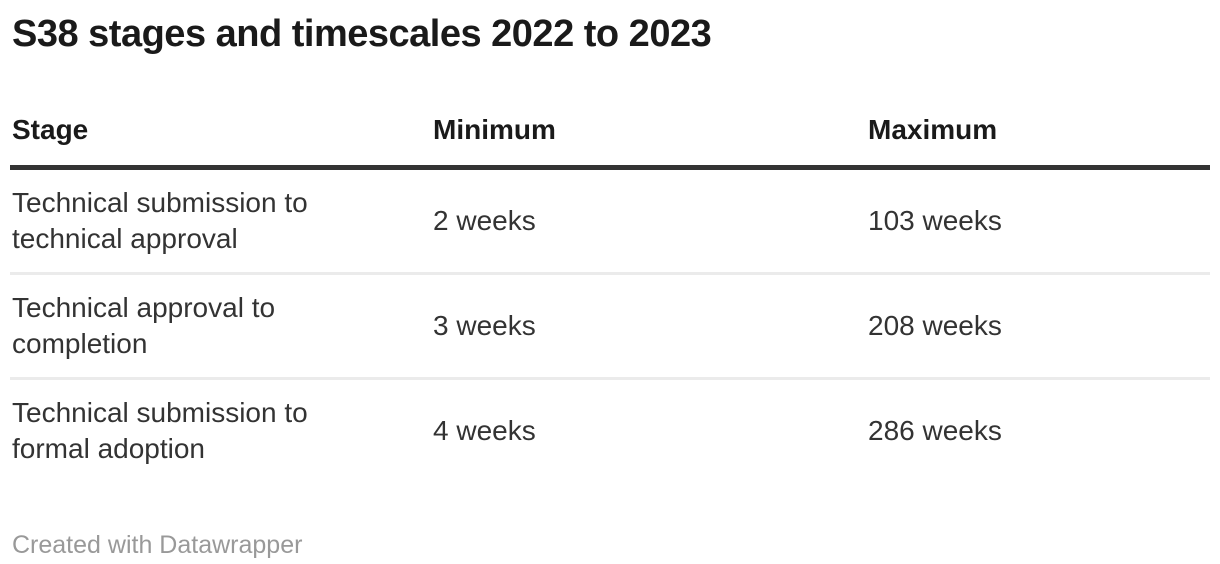 This screenshot has width=1220, height=564. What do you see at coordinates (160, 430) in the screenshot?
I see `cell-stage: Technical submission to formal adoption` at bounding box center [160, 430].